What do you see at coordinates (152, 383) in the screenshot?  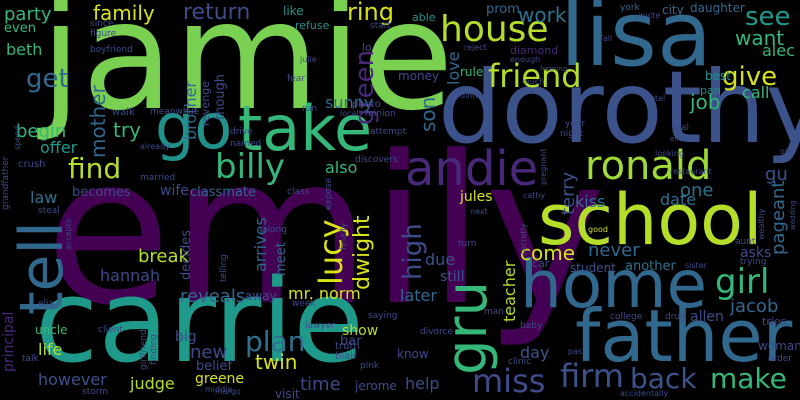 I see `word-judge: judge` at bounding box center [152, 383].